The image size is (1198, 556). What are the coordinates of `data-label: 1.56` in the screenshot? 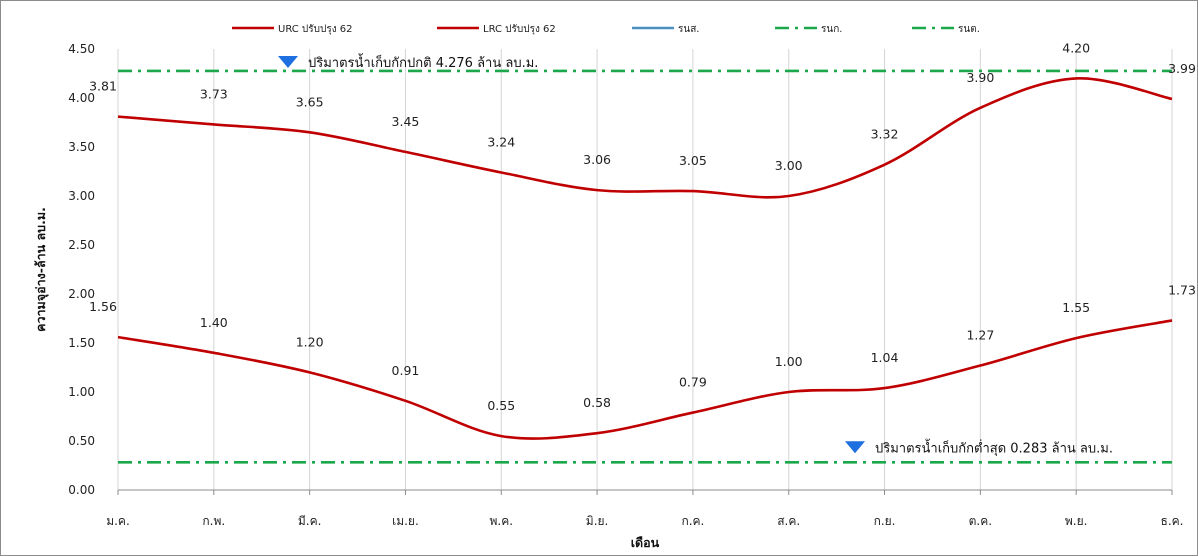 It's located at (103, 306).